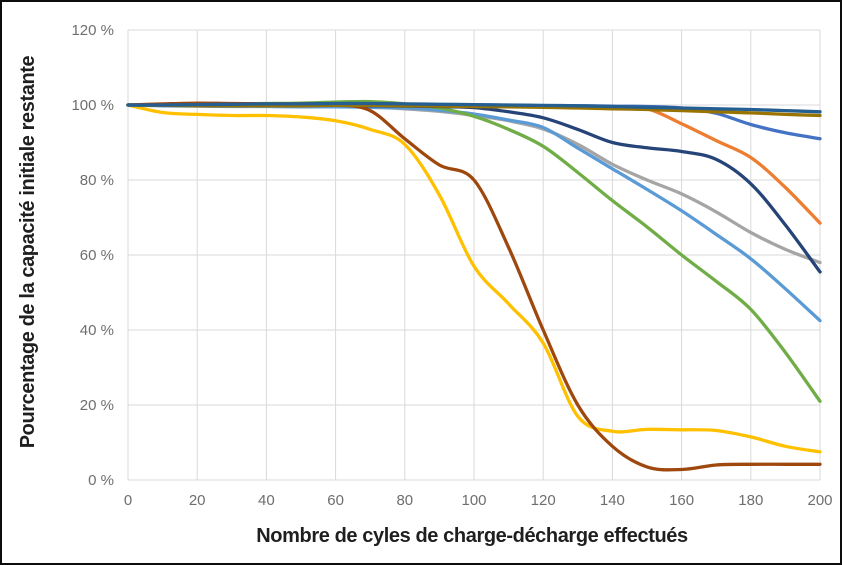  I want to click on x-tick-label: 60, so click(335, 500).